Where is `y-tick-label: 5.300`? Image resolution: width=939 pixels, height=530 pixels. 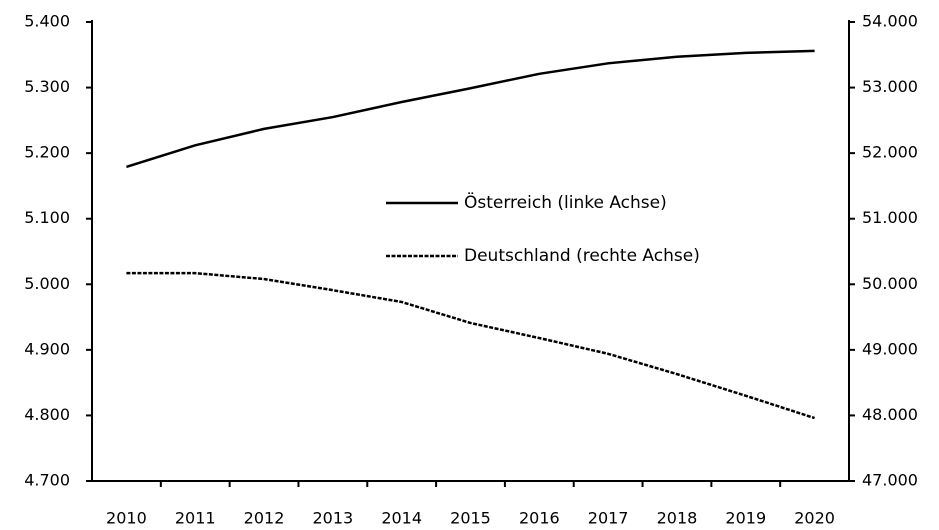 y-tick-label: 5.300 is located at coordinates (47, 86).